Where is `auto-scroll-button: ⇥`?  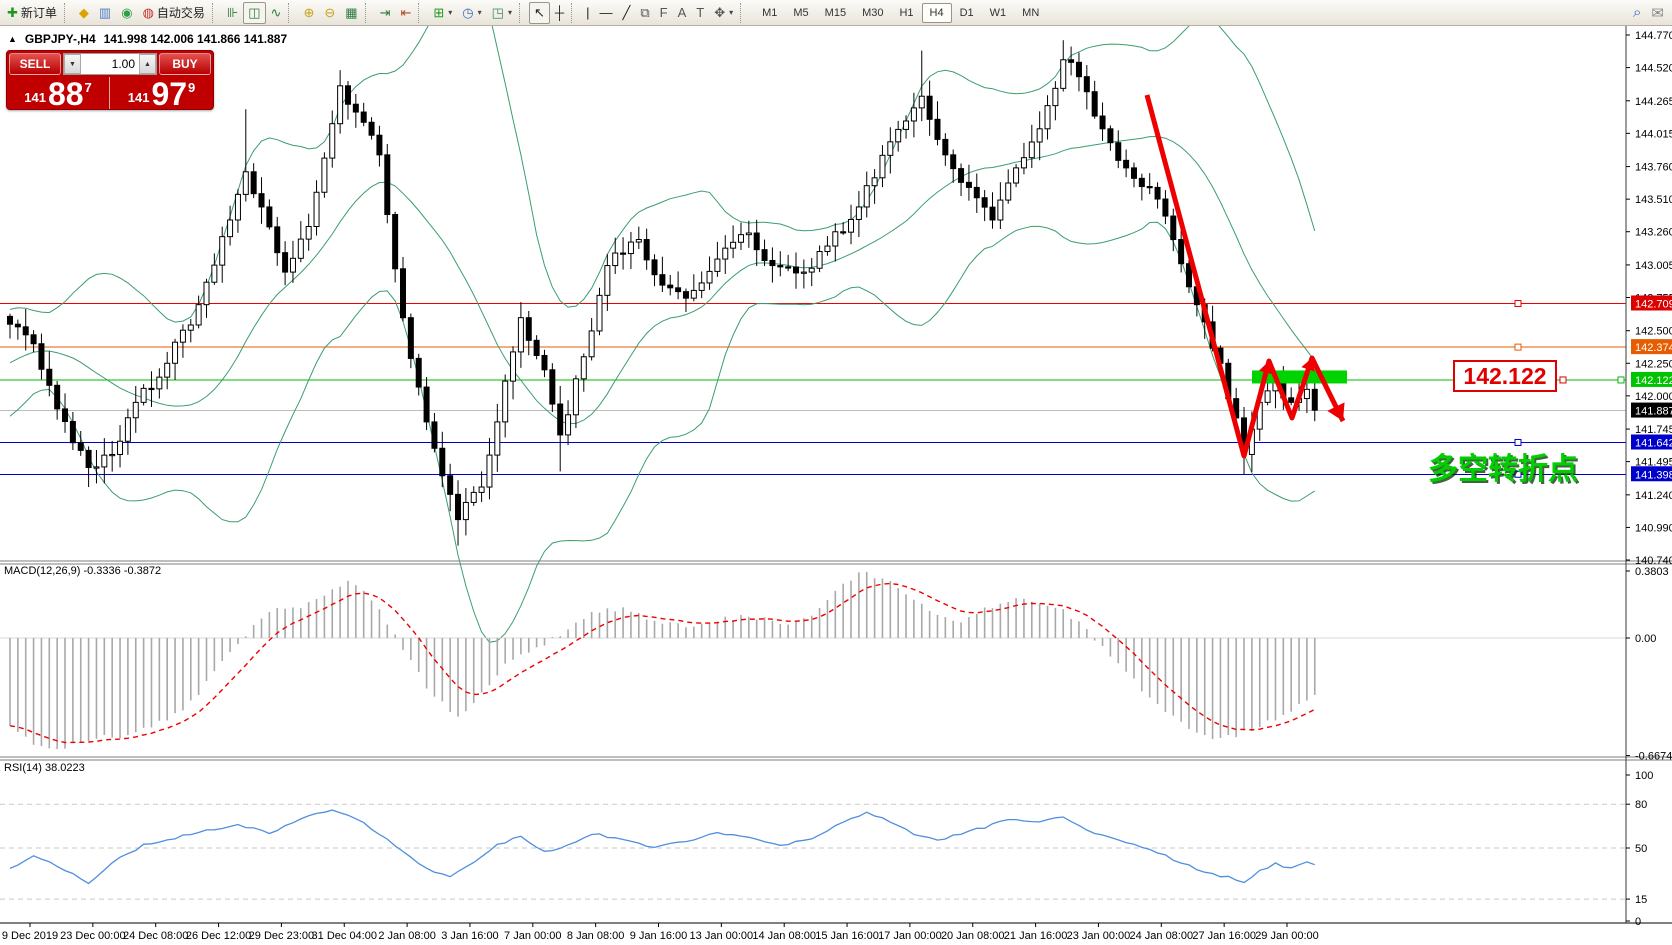 auto-scroll-button: ⇥ is located at coordinates (385, 13).